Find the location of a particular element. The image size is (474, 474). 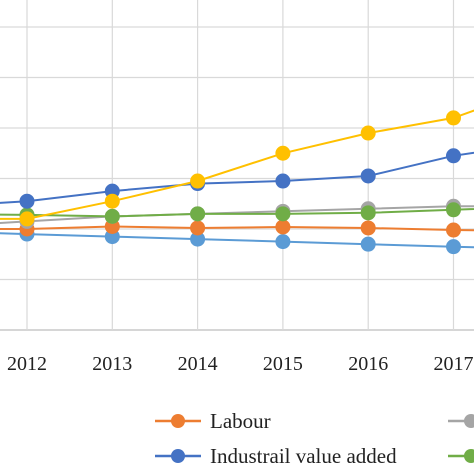

x-axis: 2012 2013 2014 2015 2016 2017 is located at coordinates (240, 364).